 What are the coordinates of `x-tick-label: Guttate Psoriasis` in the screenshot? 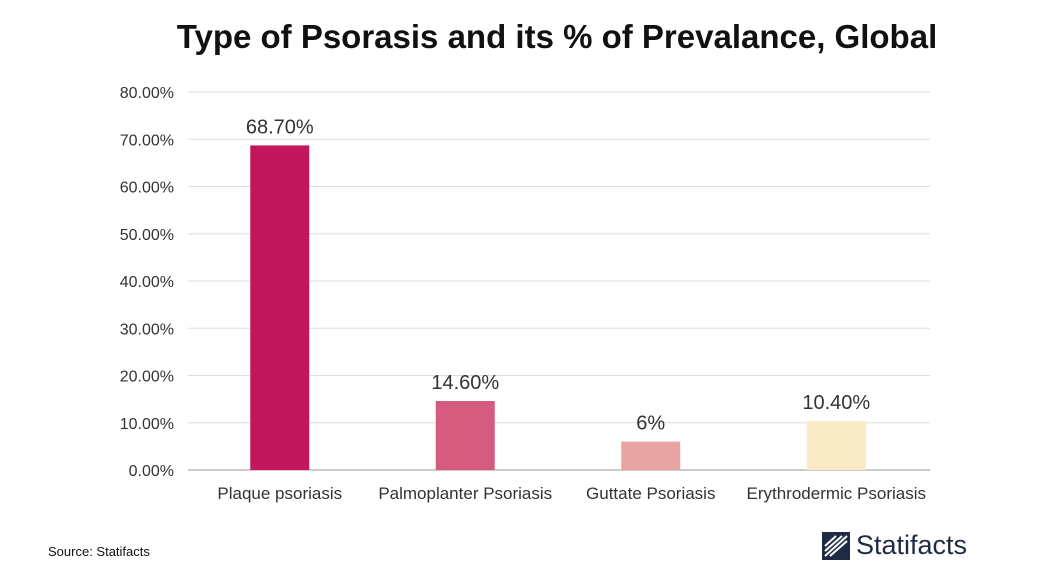 It's located at (650, 493).